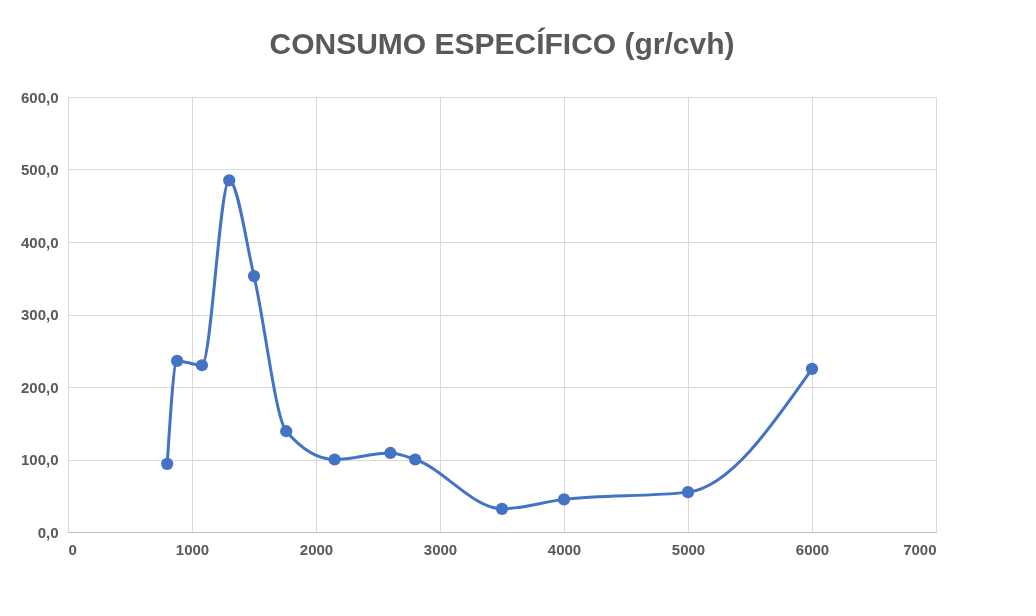  Describe the element at coordinates (440, 549) in the screenshot. I see `x-tick-label: 3000` at that location.